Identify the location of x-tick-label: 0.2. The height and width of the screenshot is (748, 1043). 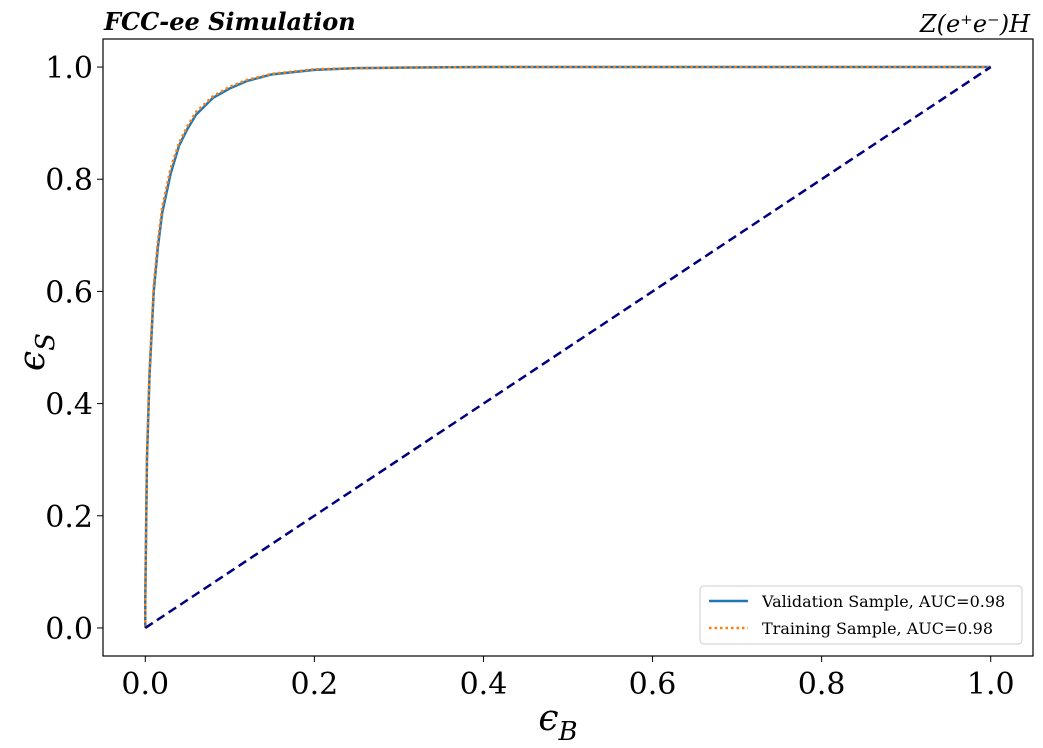
(315, 684).